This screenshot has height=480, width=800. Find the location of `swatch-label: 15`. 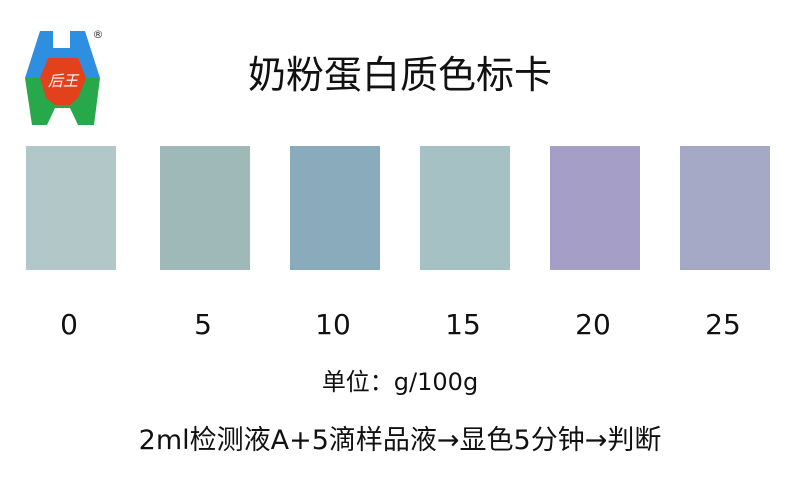

swatch-label: 15 is located at coordinates (463, 324).